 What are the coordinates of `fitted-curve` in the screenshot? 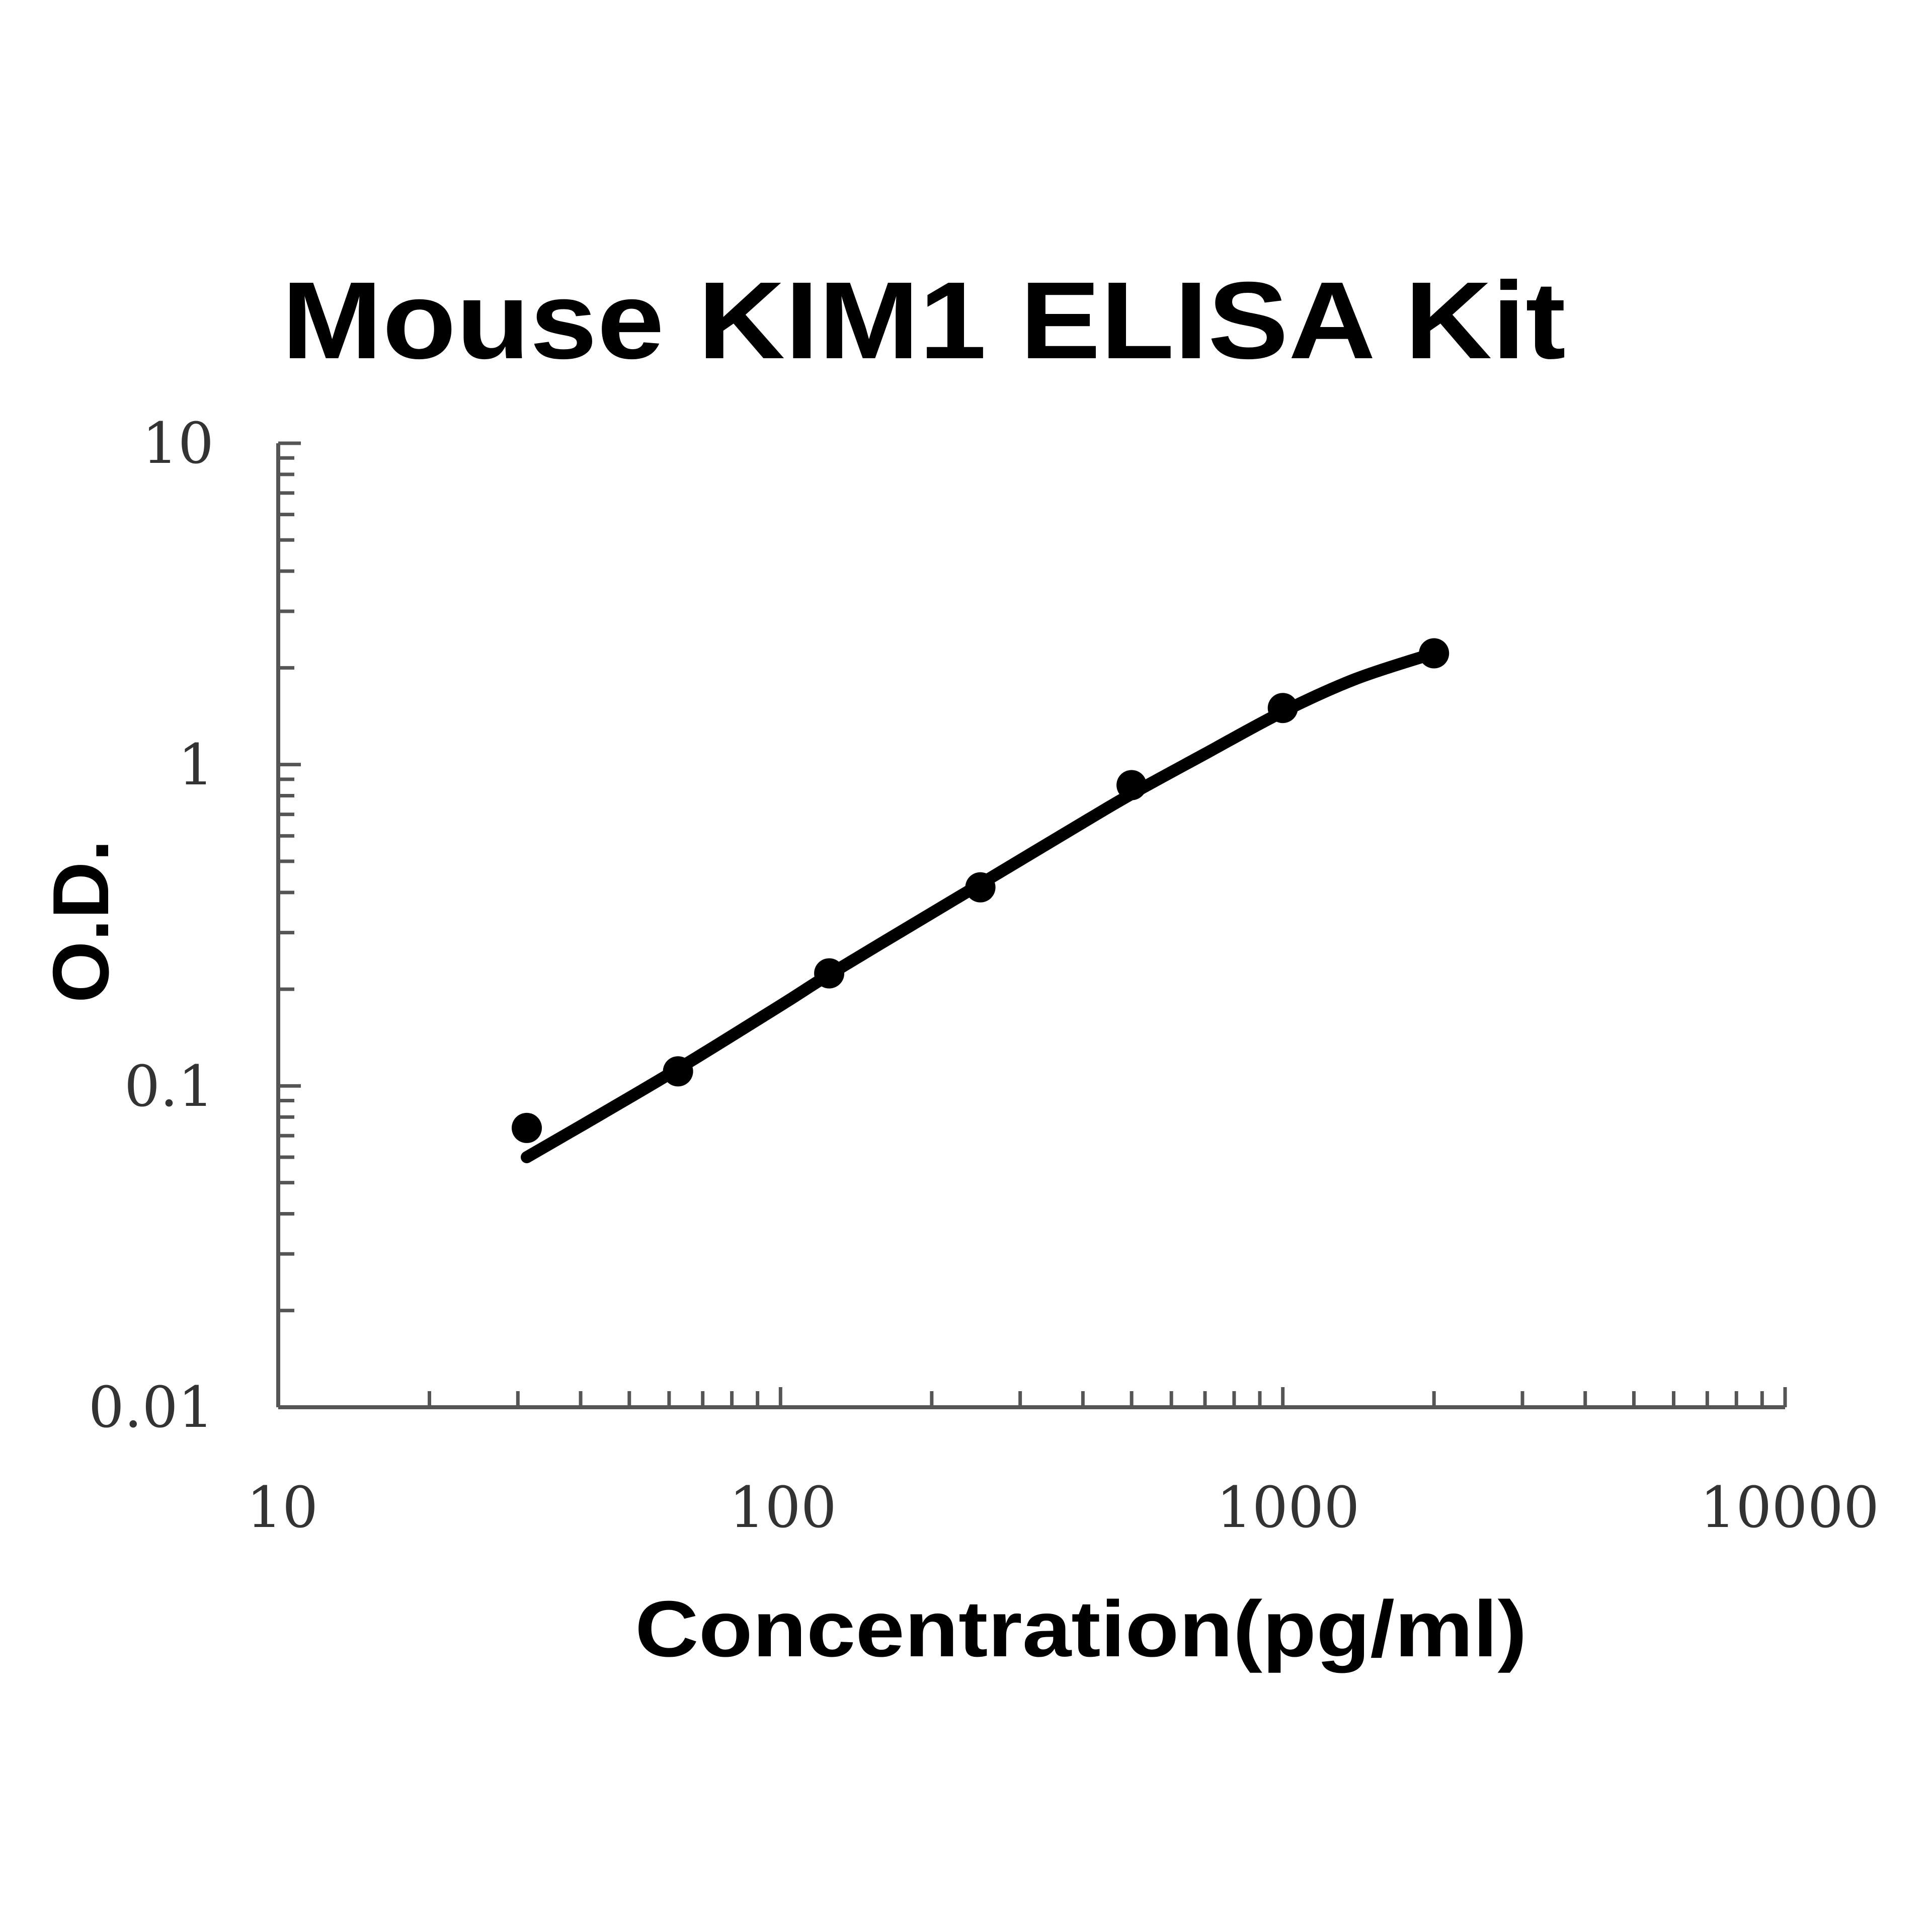 It's located at (981, 905).